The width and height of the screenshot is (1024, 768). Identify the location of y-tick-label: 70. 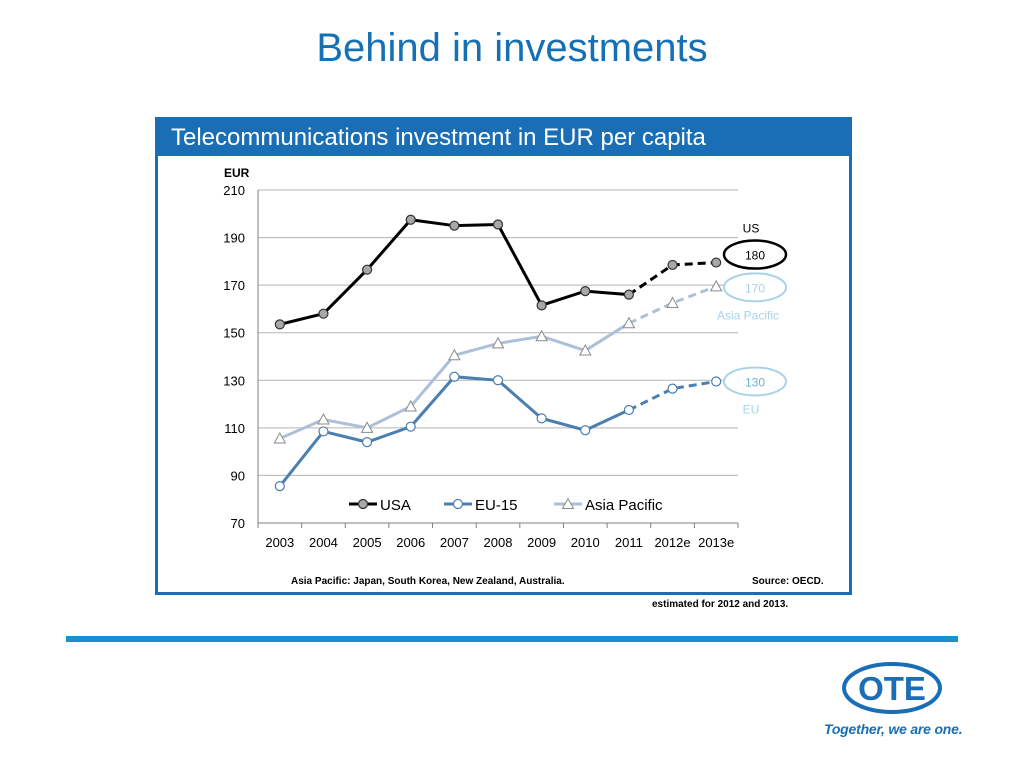
(238, 523).